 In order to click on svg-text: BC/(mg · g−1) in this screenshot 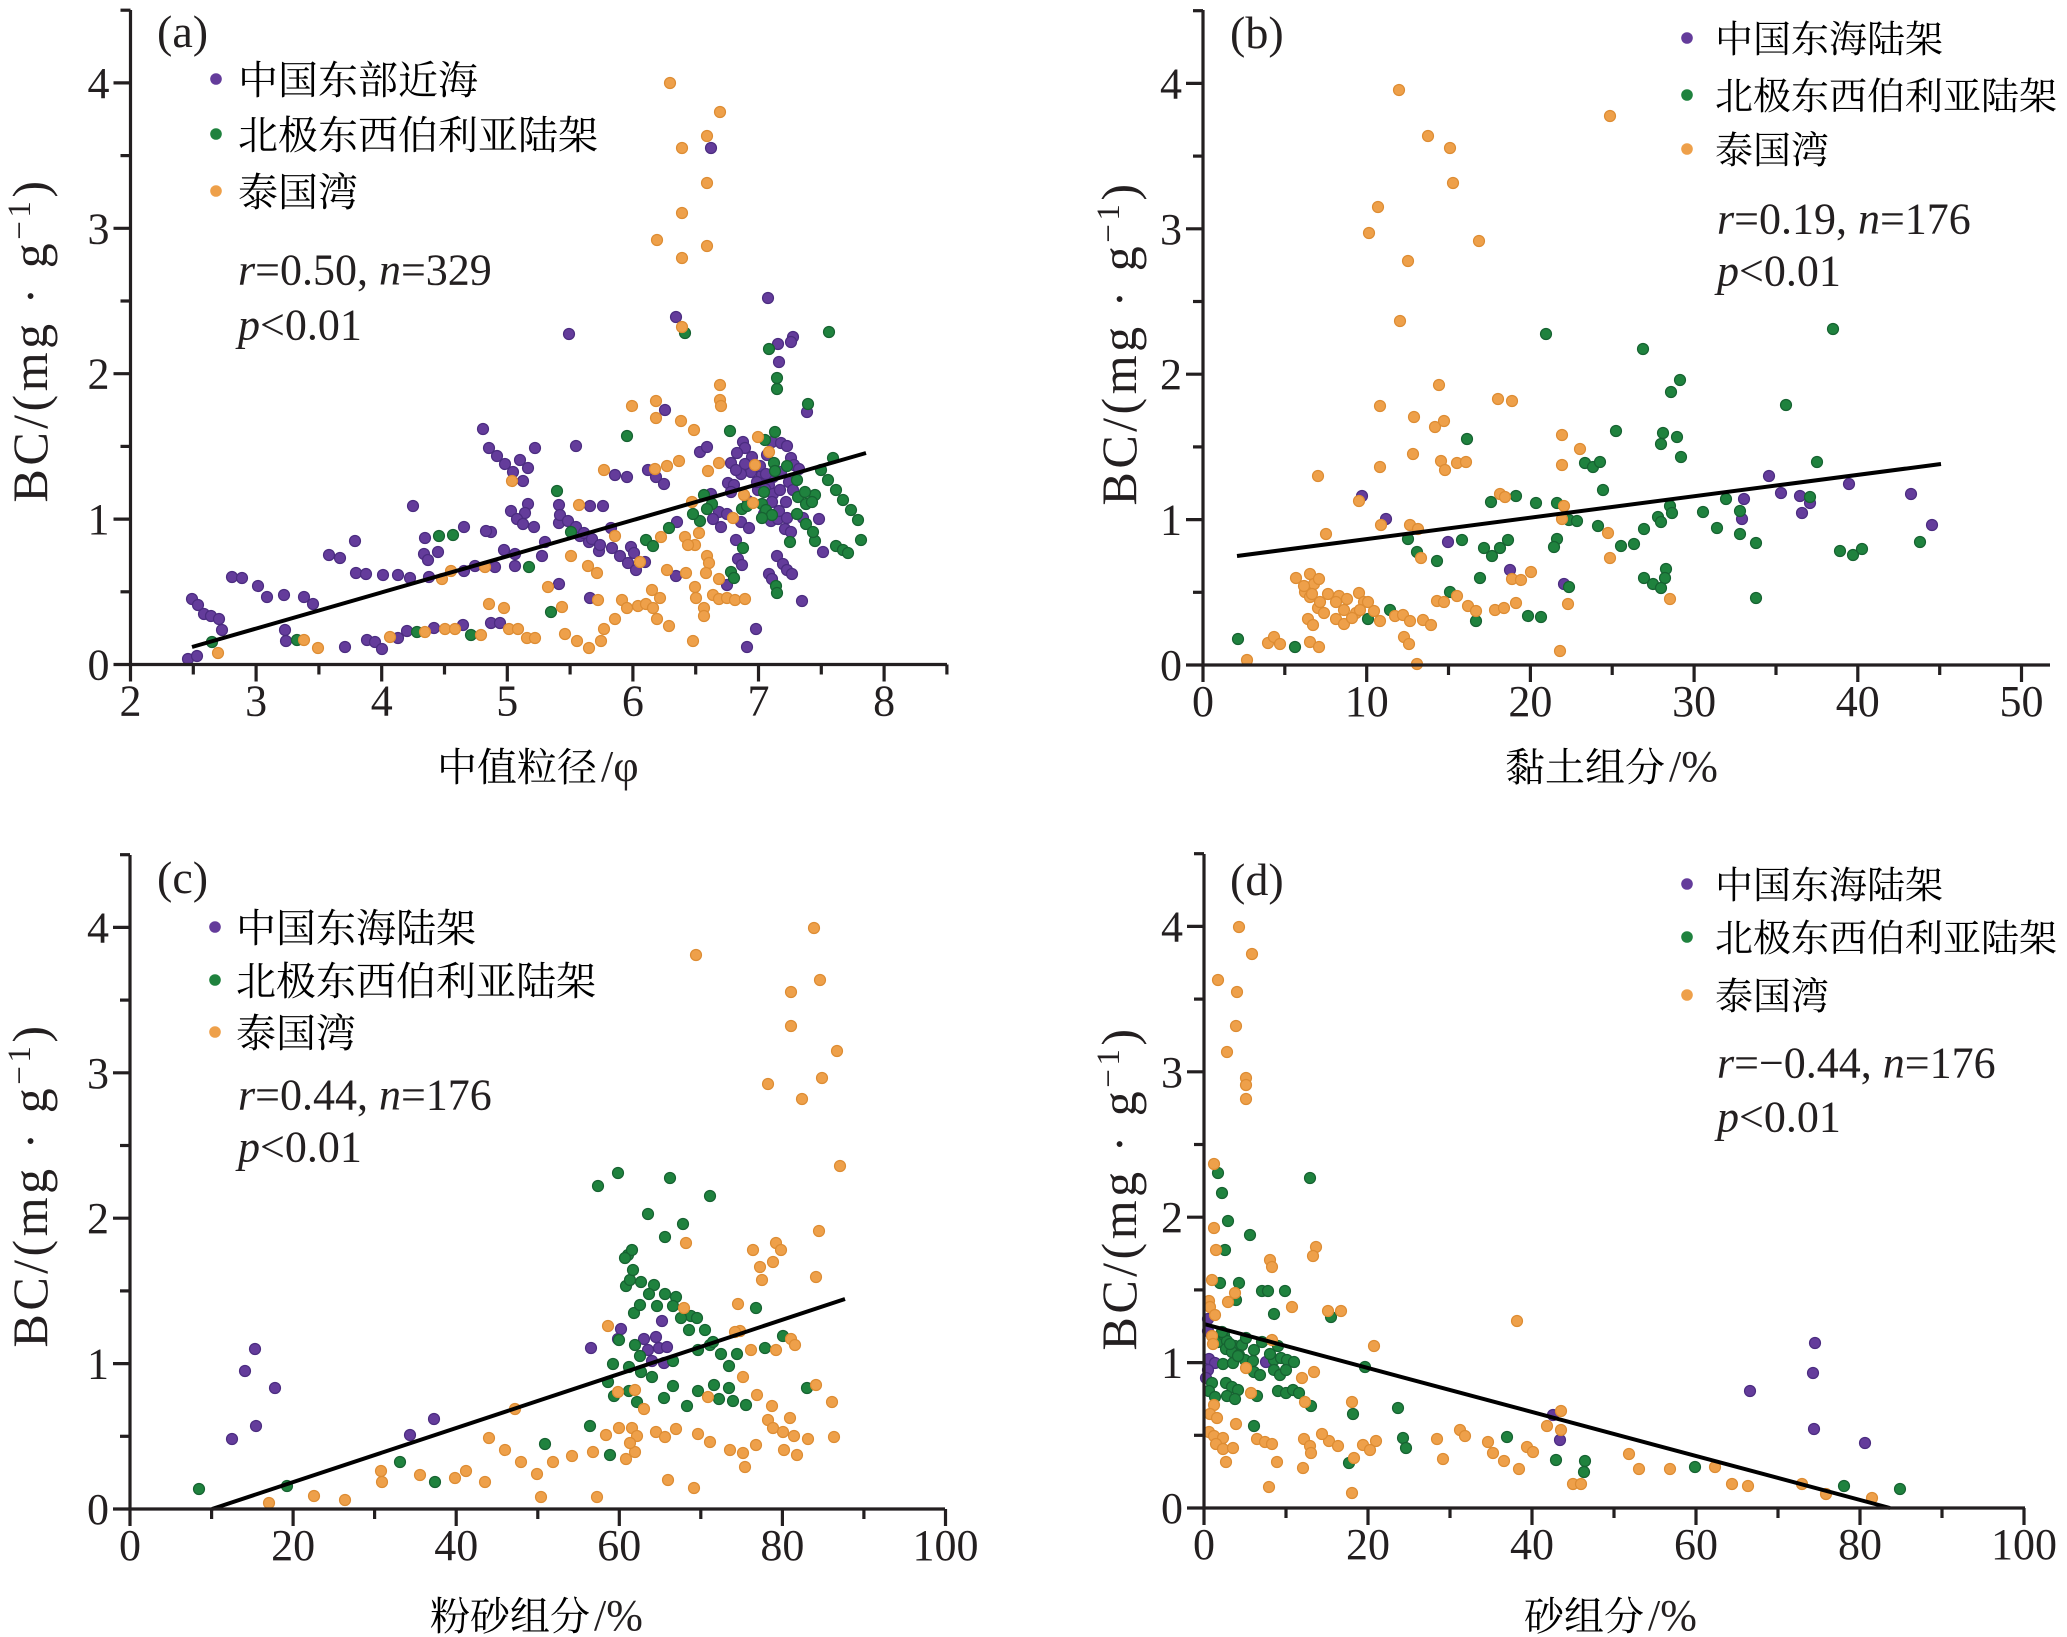, I will do `click(1119, 1187)`.